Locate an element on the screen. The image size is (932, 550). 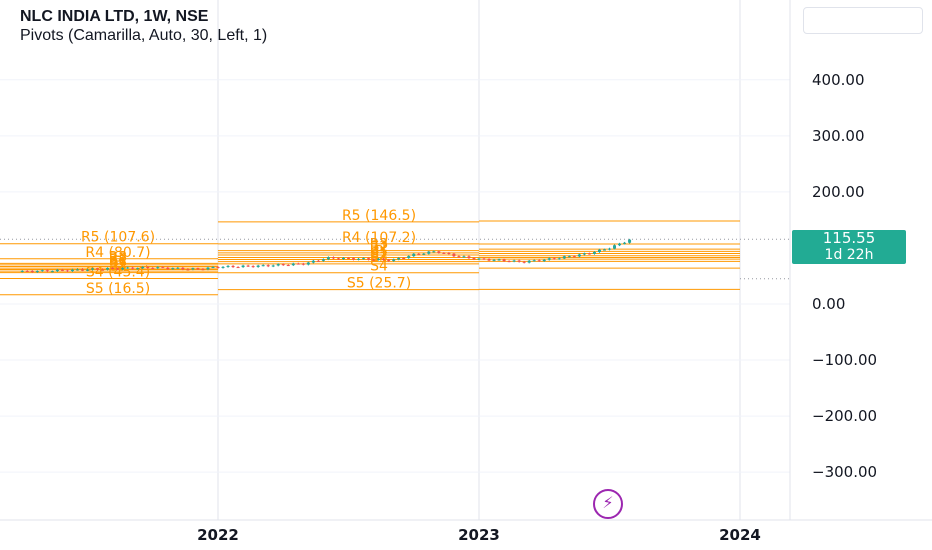
indicator-legend: Pivots (Camarilla, Auto, 30, Left, 1) is located at coordinates (144, 35).